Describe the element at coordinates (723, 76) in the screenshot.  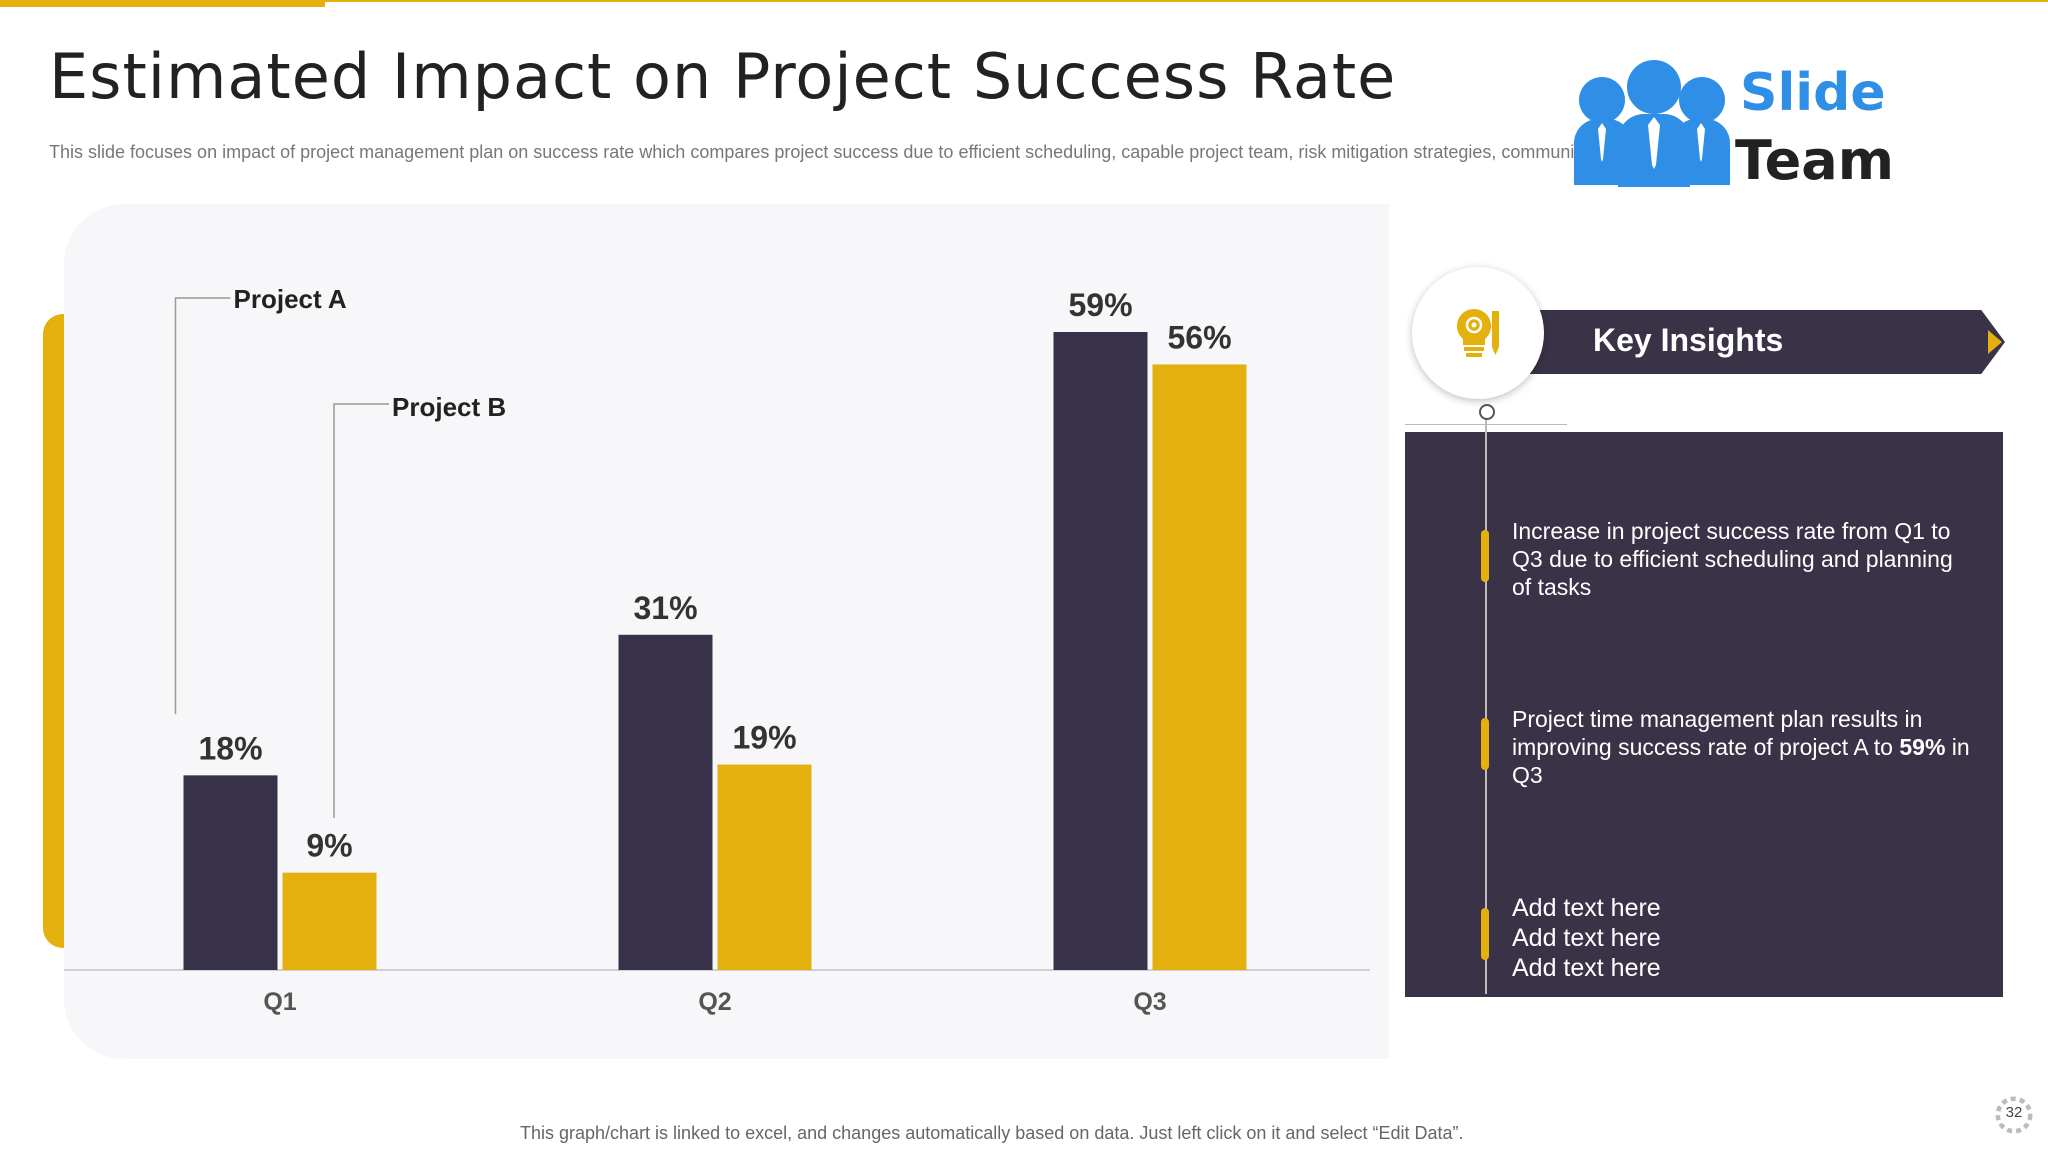
I see `page-title: Estimated Impact on Project Success Rate` at that location.